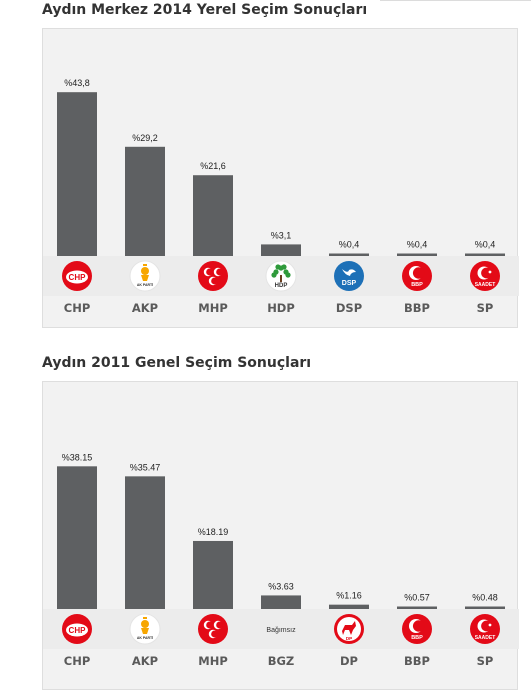 This screenshot has height=691, width=531. I want to click on bar-hdp, so click(281, 250).